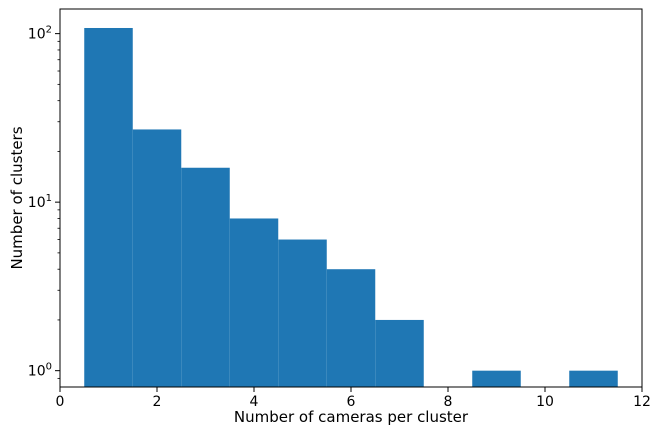 The height and width of the screenshot is (427, 650). Describe the element at coordinates (351, 402) in the screenshot. I see `x-tick-label: 6` at that location.